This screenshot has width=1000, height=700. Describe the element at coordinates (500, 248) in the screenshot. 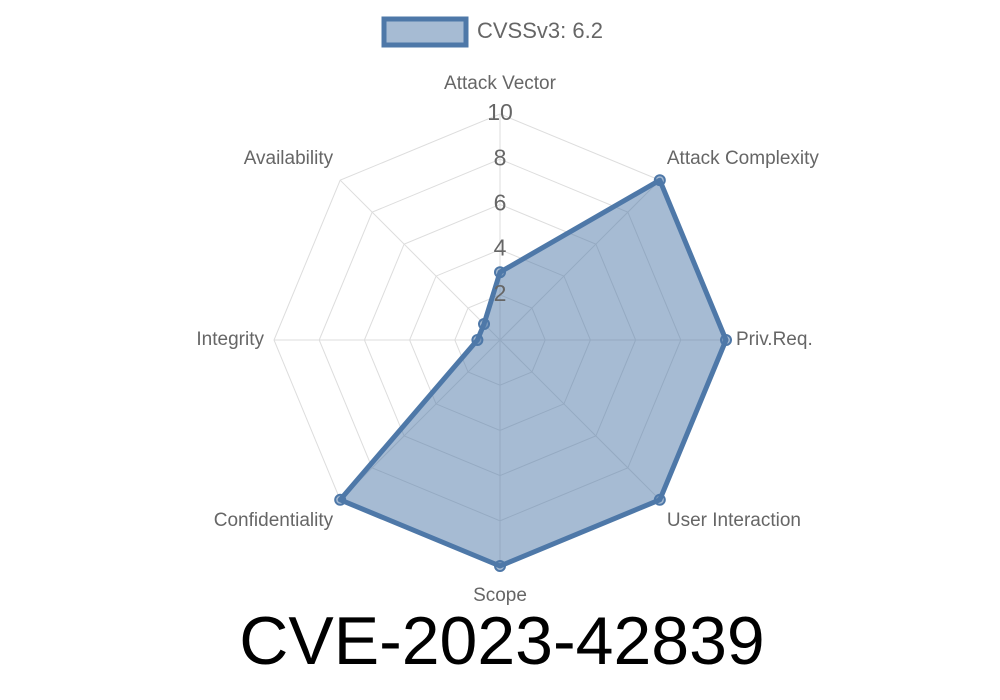

I see `r-tick-label: 4` at that location.